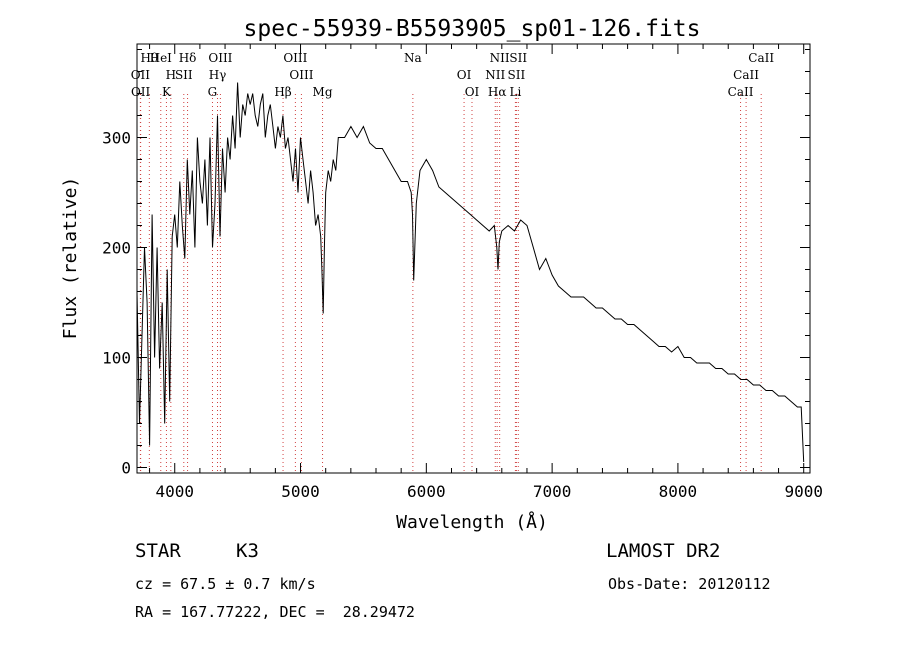 The image size is (900, 650). Describe the element at coordinates (161, 58) in the screenshot. I see `spectral-line-label: HeI` at that location.